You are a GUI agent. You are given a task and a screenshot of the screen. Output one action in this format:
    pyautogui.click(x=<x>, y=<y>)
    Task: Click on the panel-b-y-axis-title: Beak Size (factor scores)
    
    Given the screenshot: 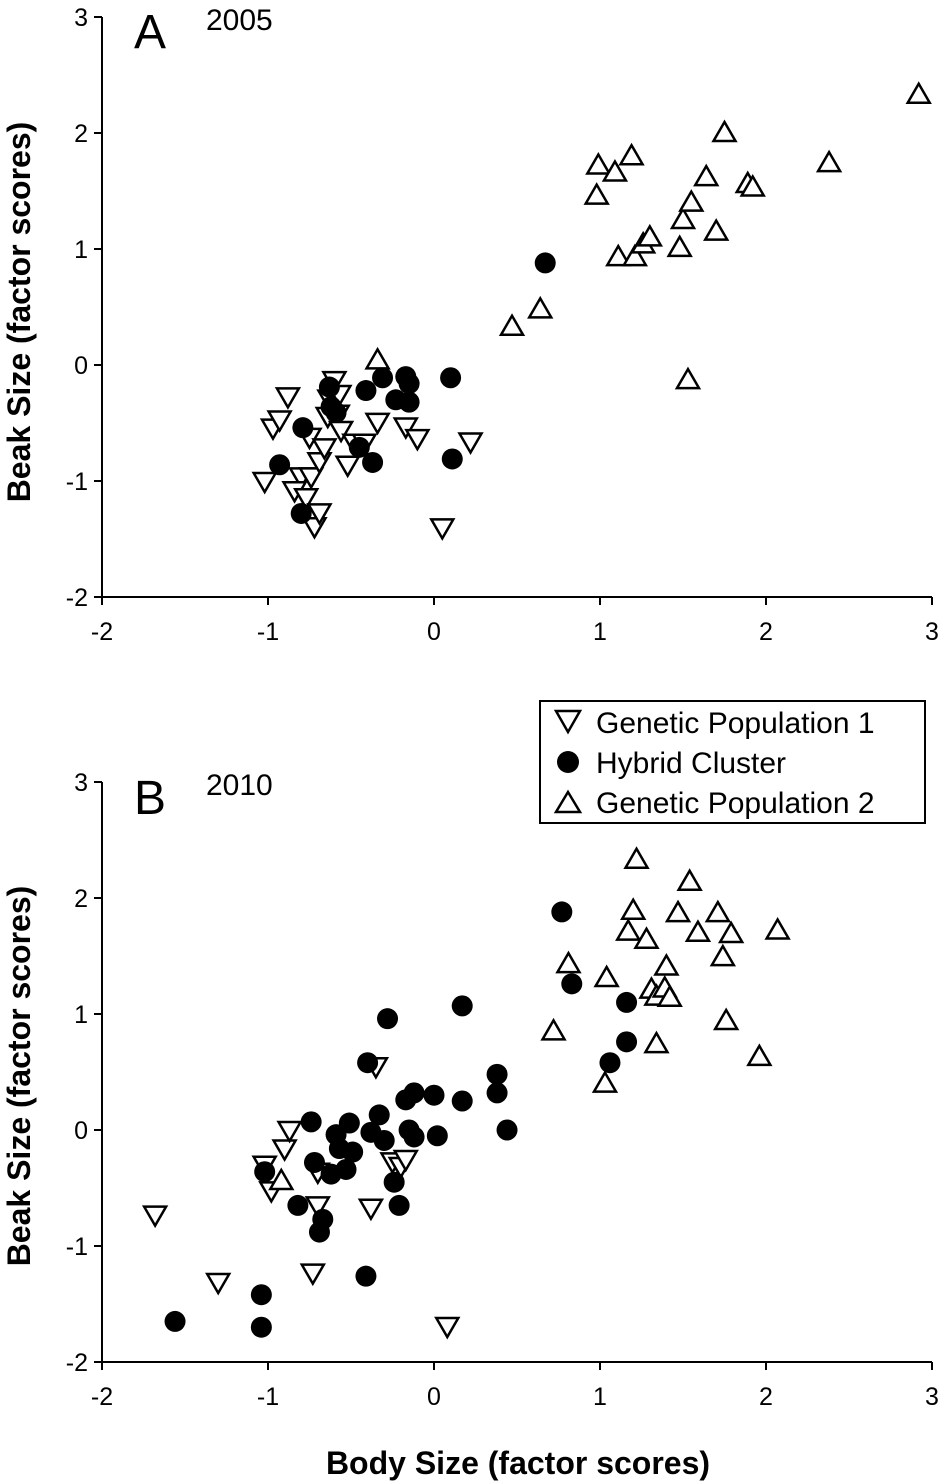 What is the action you would take?
    pyautogui.click(x=19, y=1076)
    